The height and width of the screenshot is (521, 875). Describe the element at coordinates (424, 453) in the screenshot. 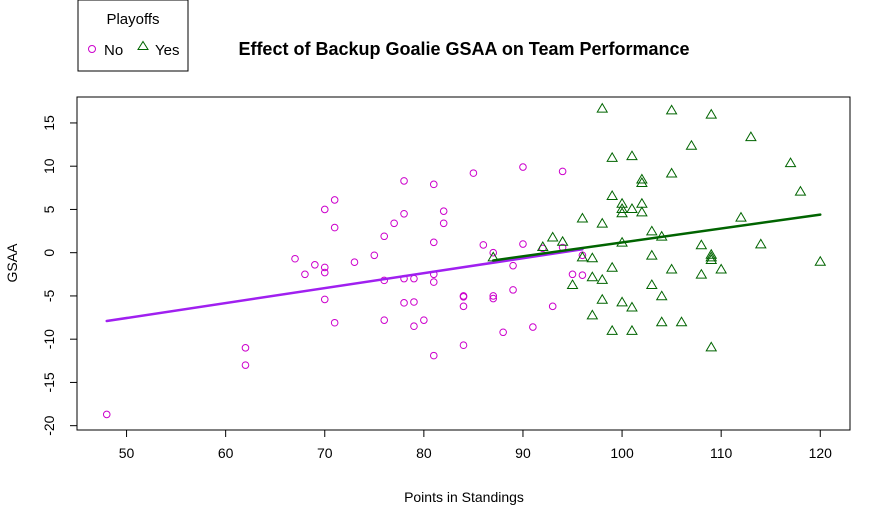

I see `x-tick-label: 80` at that location.